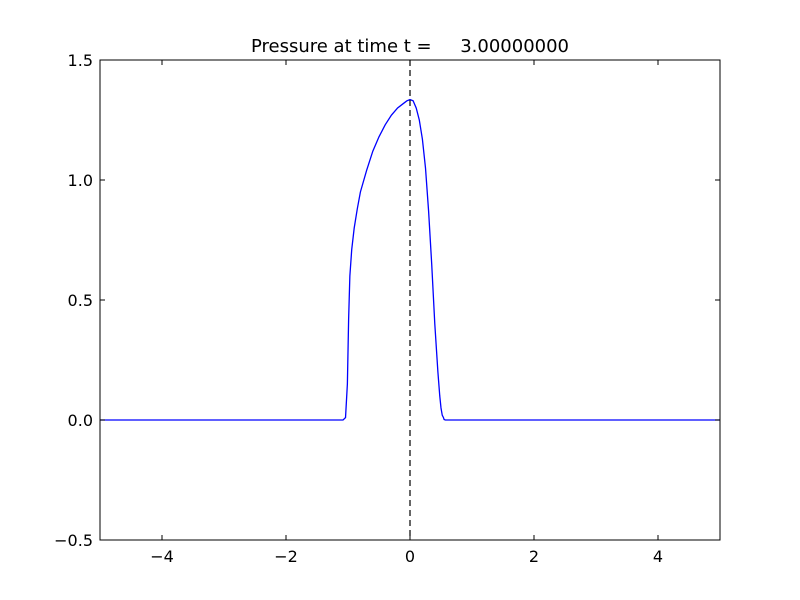 The width and height of the screenshot is (800, 600). Describe the element at coordinates (410, 556) in the screenshot. I see `x-tick-label: 0` at that location.